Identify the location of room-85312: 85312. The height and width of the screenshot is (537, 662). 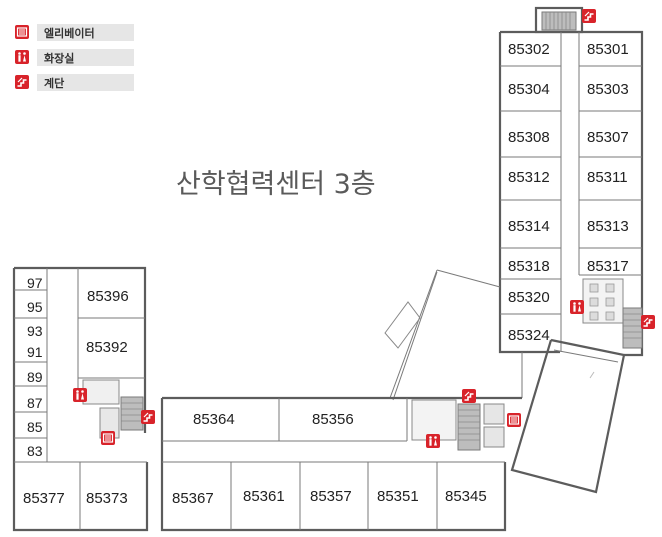
(529, 177).